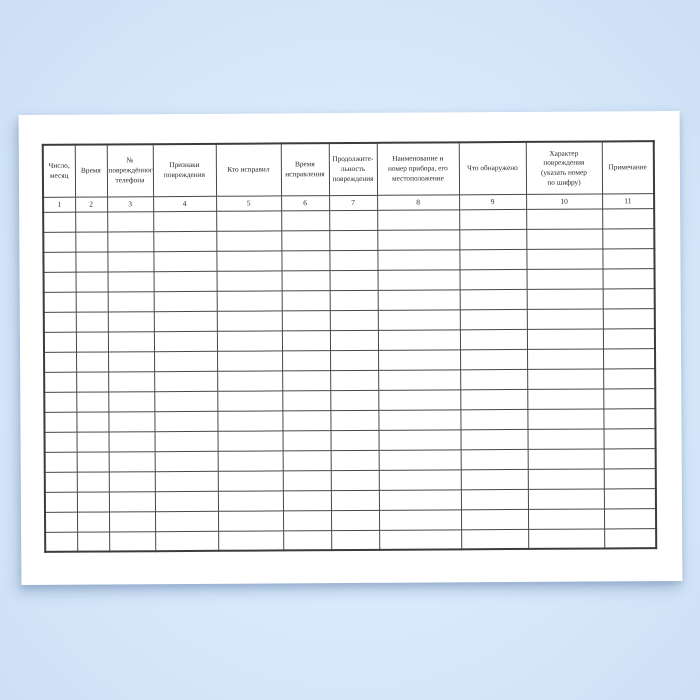  I want to click on column-number: 9, so click(493, 201).